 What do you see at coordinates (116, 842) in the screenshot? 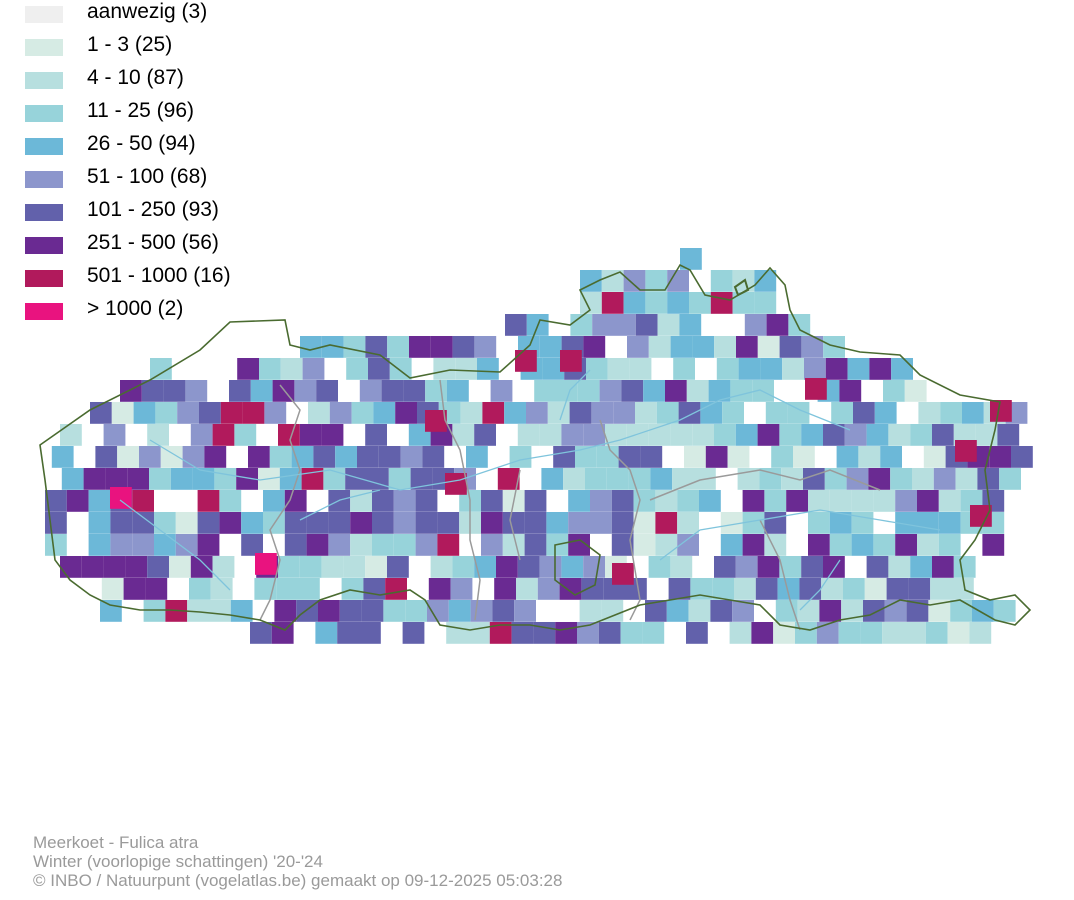
I see `species-title: Meerkoet - Fulica atra` at bounding box center [116, 842].